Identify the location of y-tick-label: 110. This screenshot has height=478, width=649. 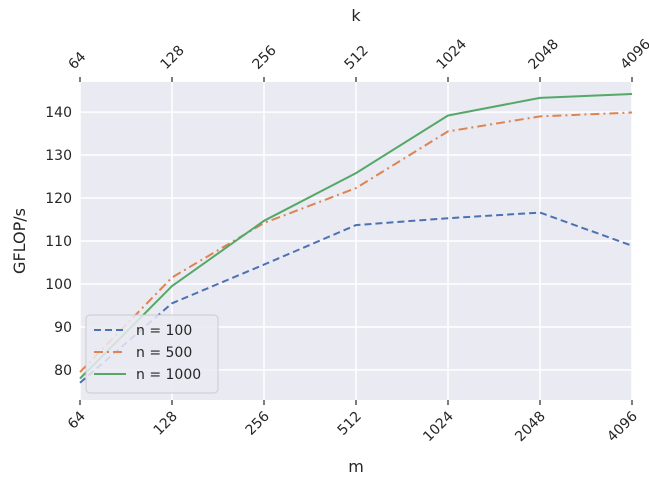
(58, 242).